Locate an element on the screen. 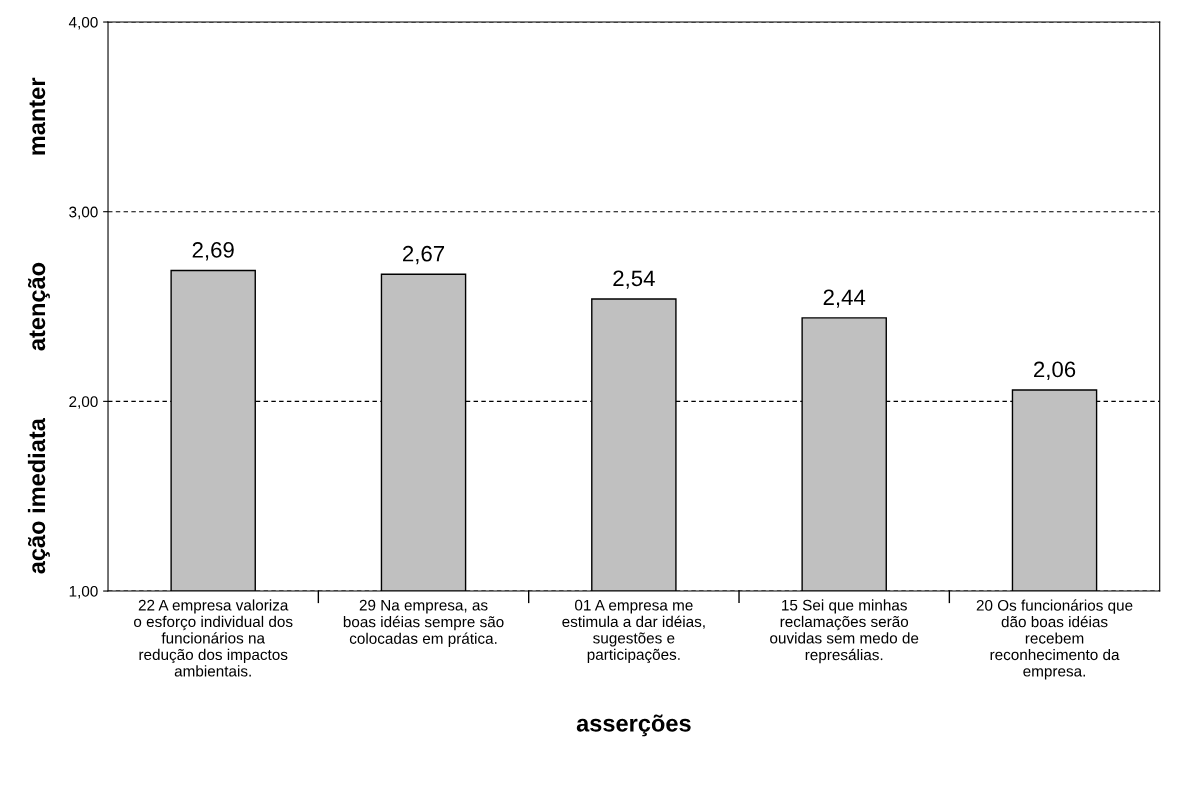 The height and width of the screenshot is (787, 1187). text: ação imediata is located at coordinates (38, 495).